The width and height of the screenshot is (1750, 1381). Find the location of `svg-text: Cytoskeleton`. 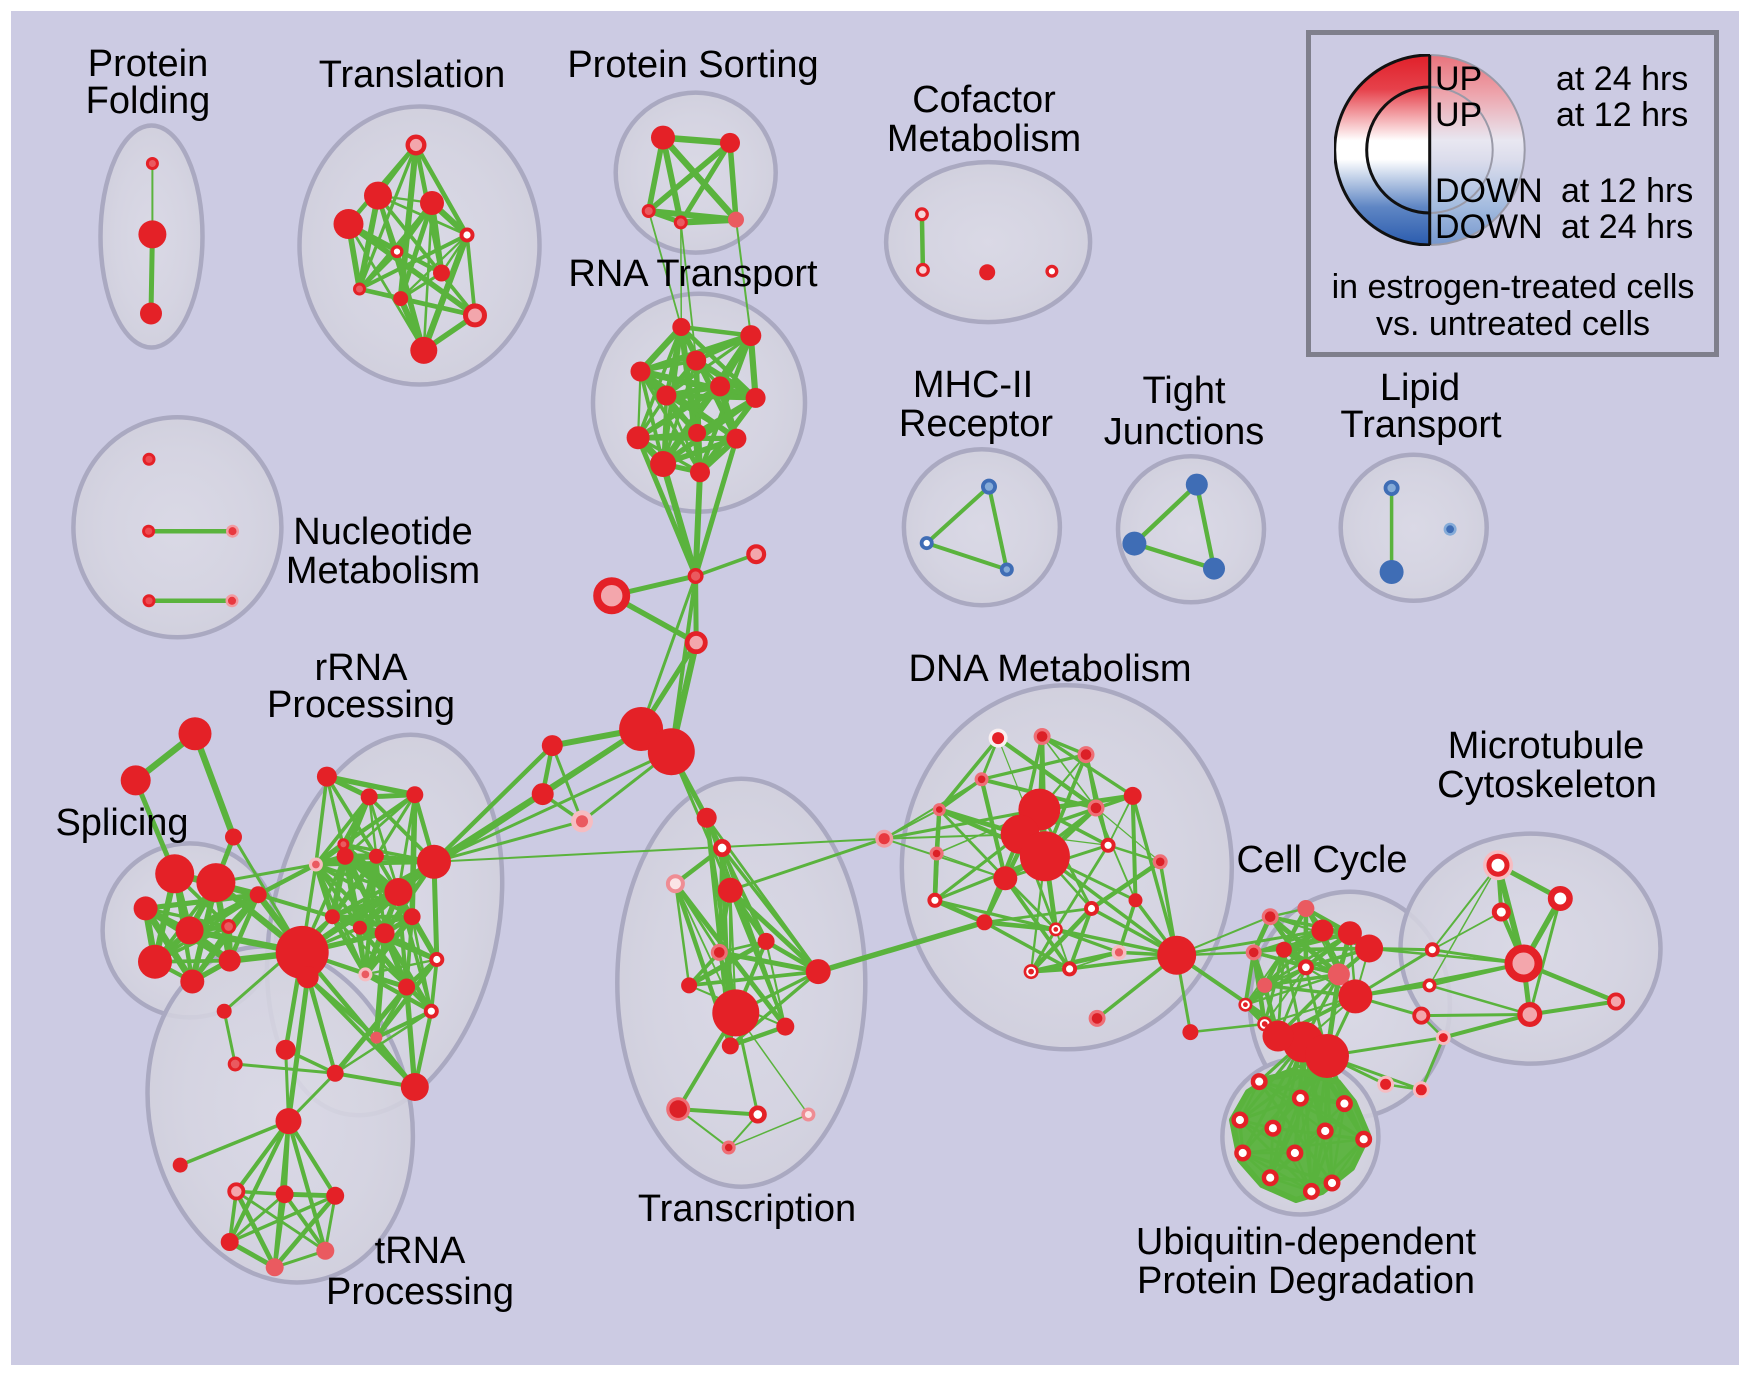

svg-text: Cytoskeleton is located at coordinates (1547, 785).